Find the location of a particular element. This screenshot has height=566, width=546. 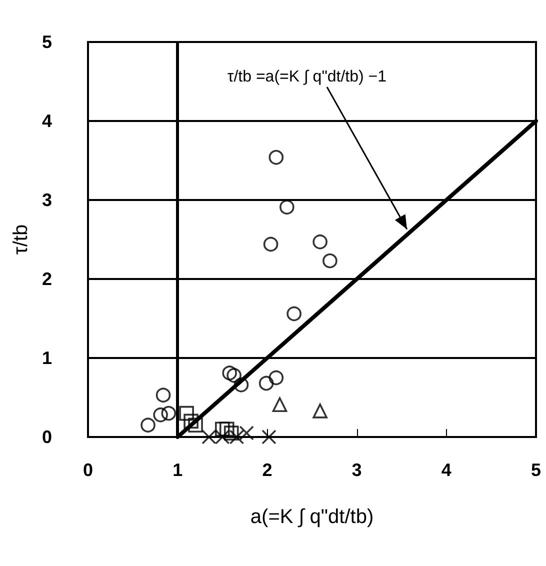

x-tick-label: 2 is located at coordinates (267, 470).